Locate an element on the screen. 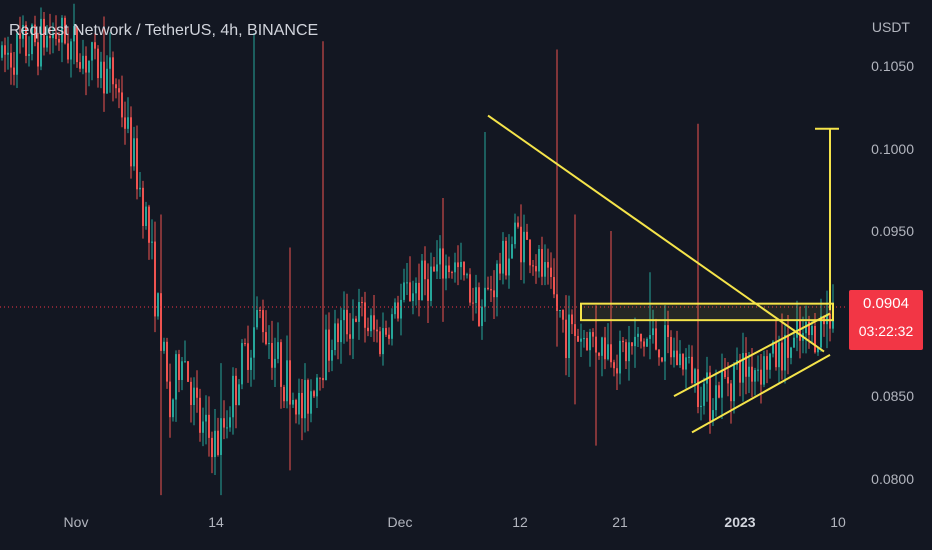 This screenshot has width=932, height=550. current-price-badge: 0.0904 03:22:32 is located at coordinates (886, 320).